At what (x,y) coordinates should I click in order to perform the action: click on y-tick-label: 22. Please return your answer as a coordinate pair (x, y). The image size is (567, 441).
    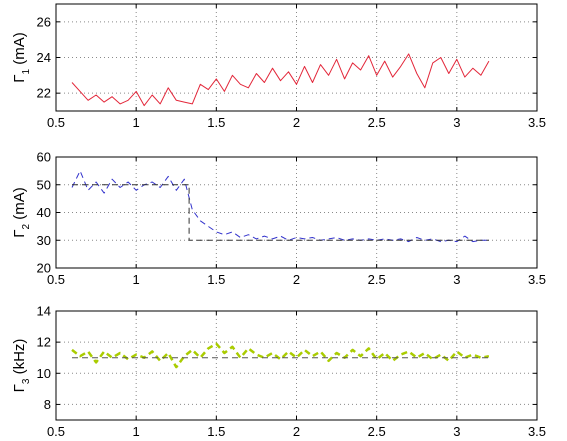
    Looking at the image, I should click on (44, 93).